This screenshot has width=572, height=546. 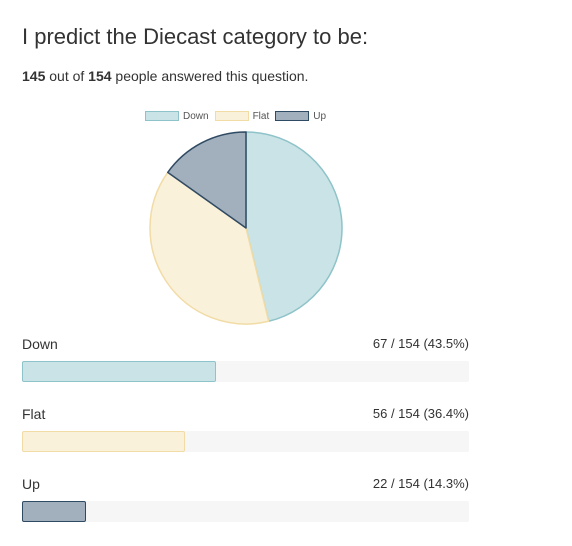 What do you see at coordinates (31, 484) in the screenshot?
I see `result-label-up: Up` at bounding box center [31, 484].